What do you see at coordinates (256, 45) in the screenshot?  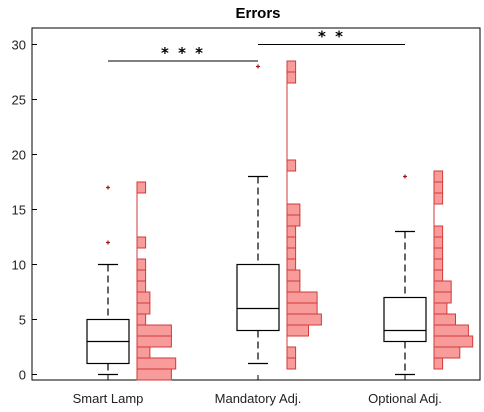 I see `significance-markers: * * * * *` at bounding box center [256, 45].